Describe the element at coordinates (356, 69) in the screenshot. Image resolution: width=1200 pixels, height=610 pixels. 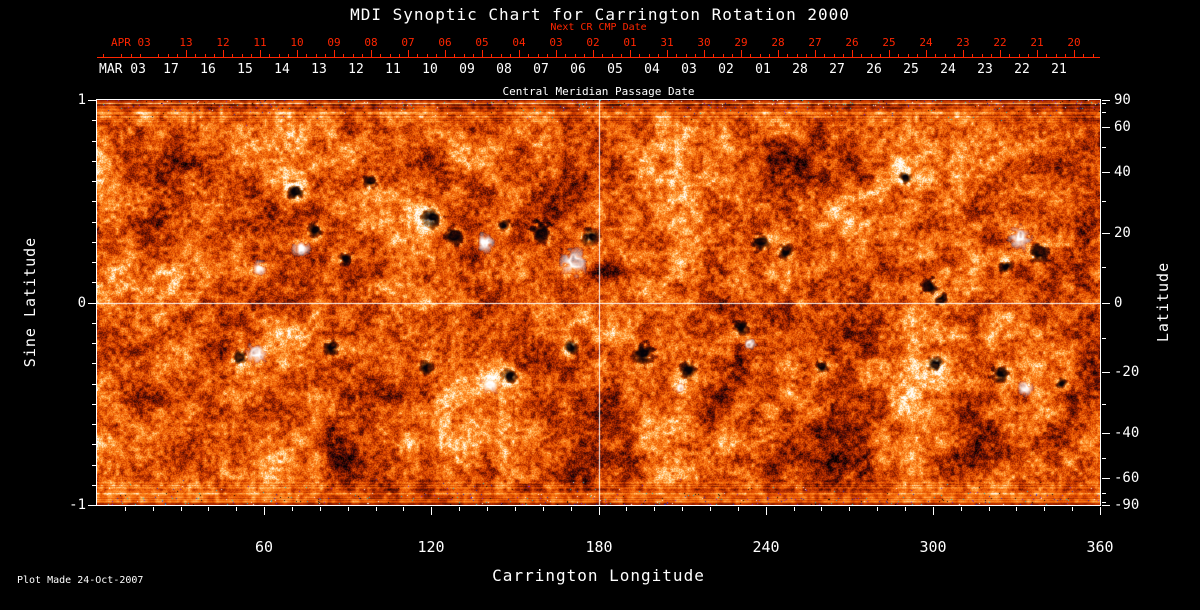
I see `white-axis-day-label: 12` at that location.